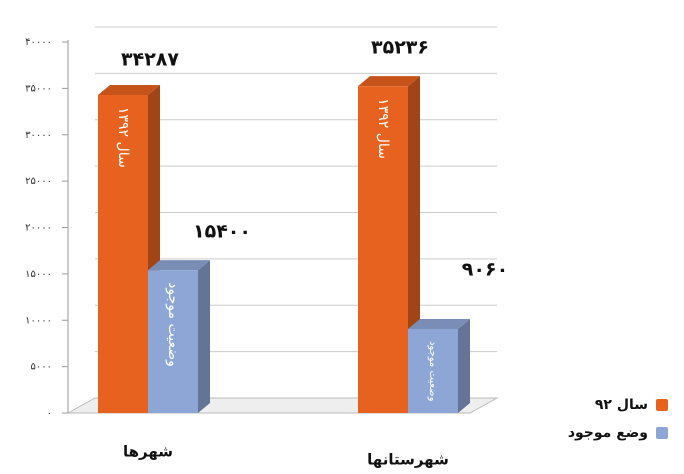 This screenshot has width=684, height=474. What do you see at coordinates (38, 181) in the screenshot?
I see `y-tick-label: ۲۵۰۰۰` at bounding box center [38, 181].